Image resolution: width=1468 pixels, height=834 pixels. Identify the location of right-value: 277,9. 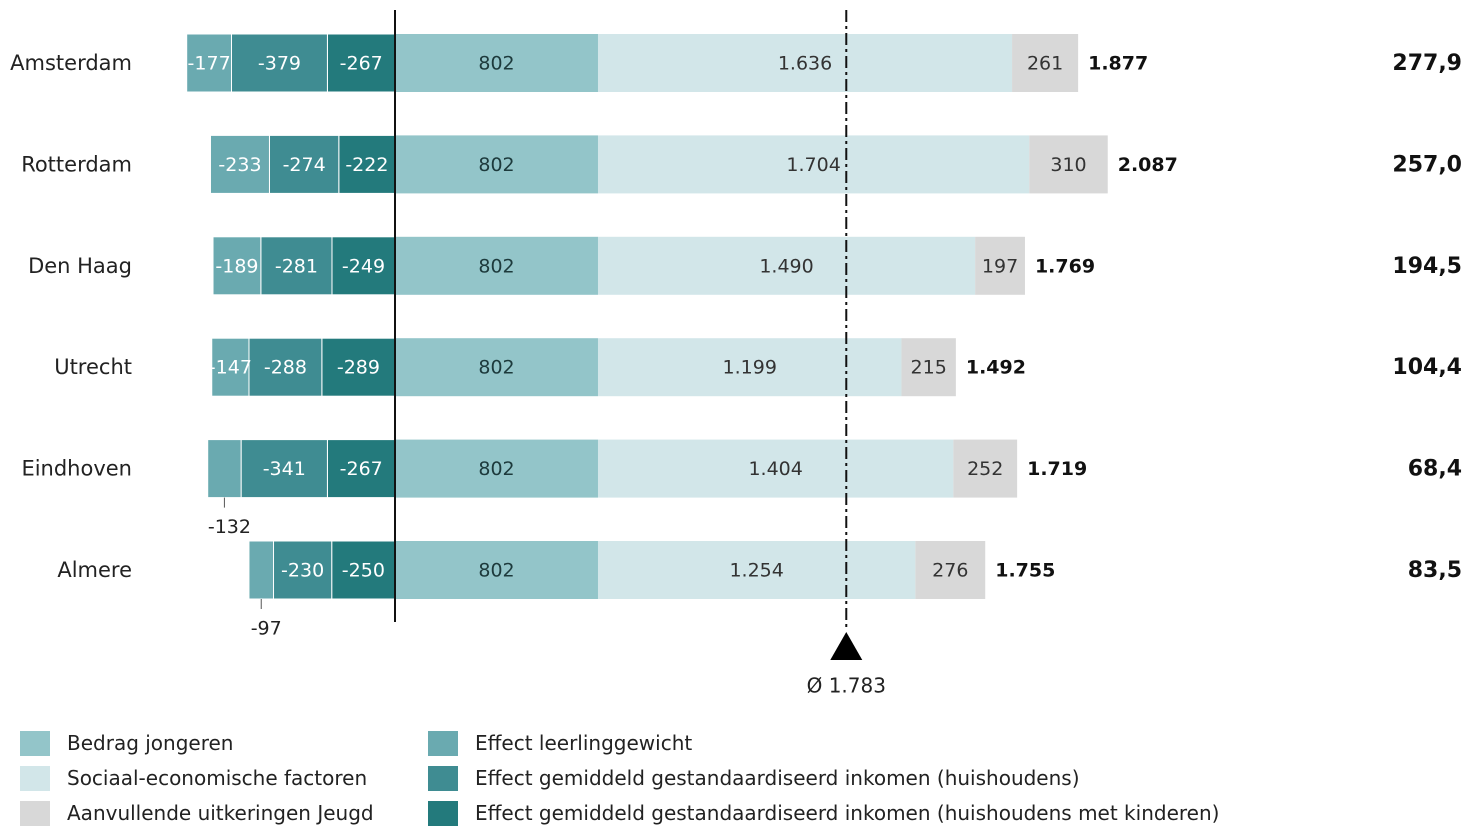
(1427, 63).